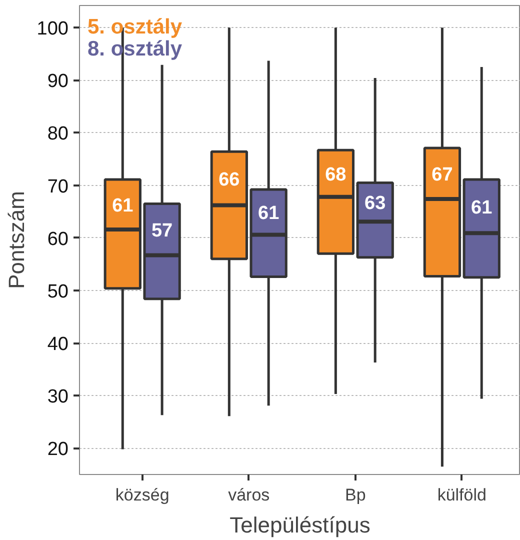 The height and width of the screenshot is (540, 520). What do you see at coordinates (300, 525) in the screenshot?
I see `x-axis-title: Településtípus` at bounding box center [300, 525].